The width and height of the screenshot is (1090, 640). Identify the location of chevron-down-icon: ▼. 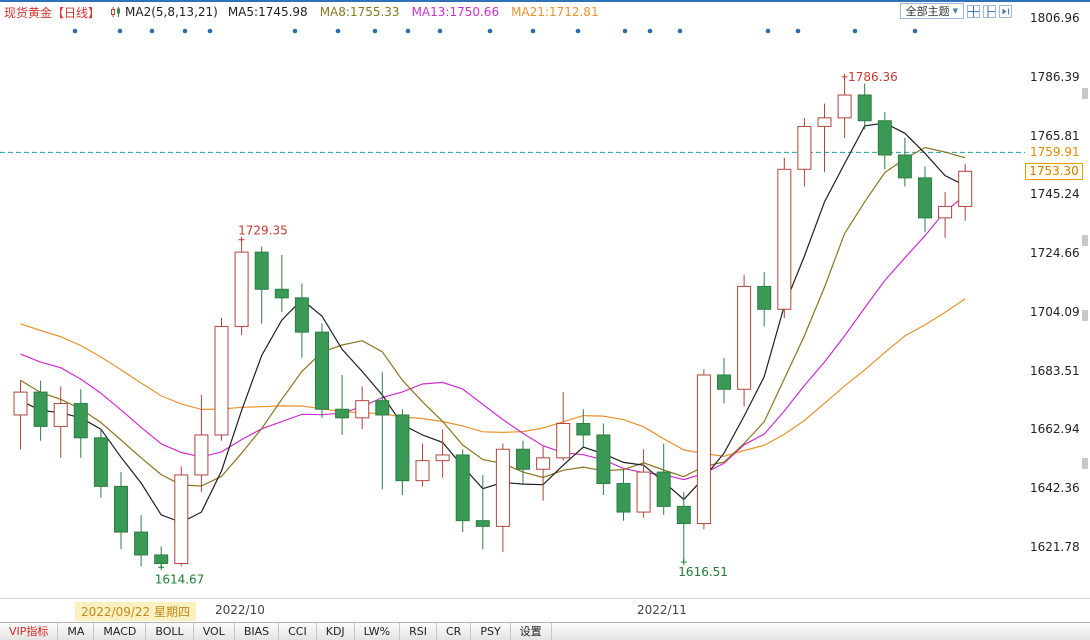
(955, 11).